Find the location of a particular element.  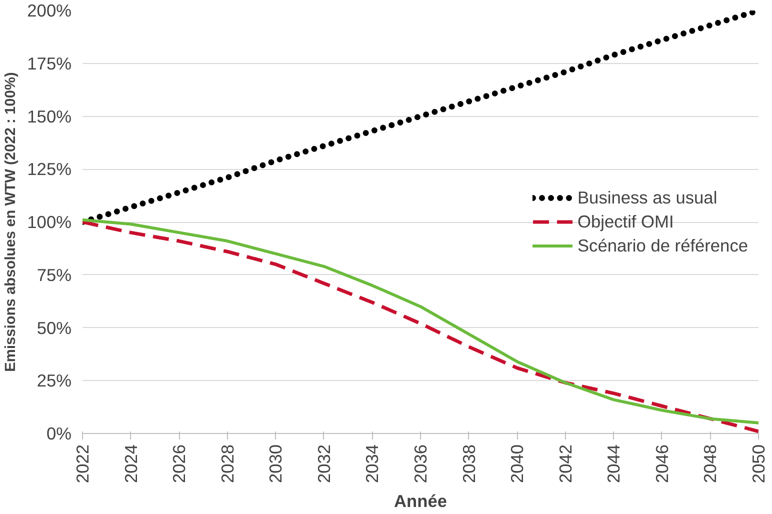

y-axis-title: Emissions absolues en WTW (2022 : 100%) is located at coordinates (11, 222).